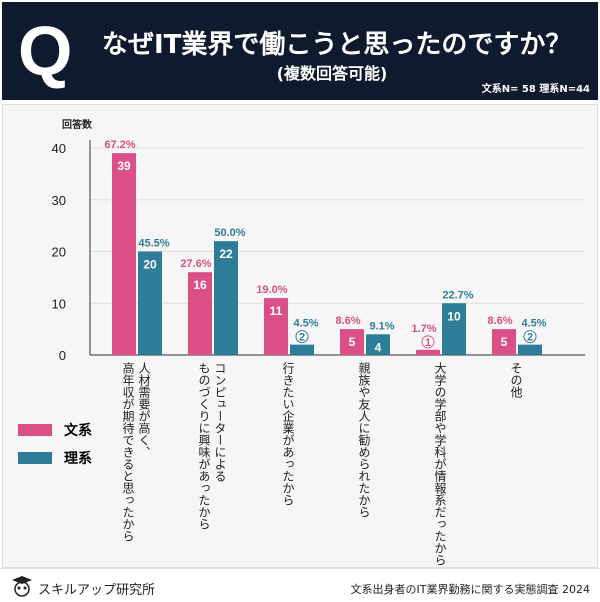 The width and height of the screenshot is (600, 602). Describe the element at coordinates (119, 145) in the screenshot. I see `percent-label: 67.2%` at that location.